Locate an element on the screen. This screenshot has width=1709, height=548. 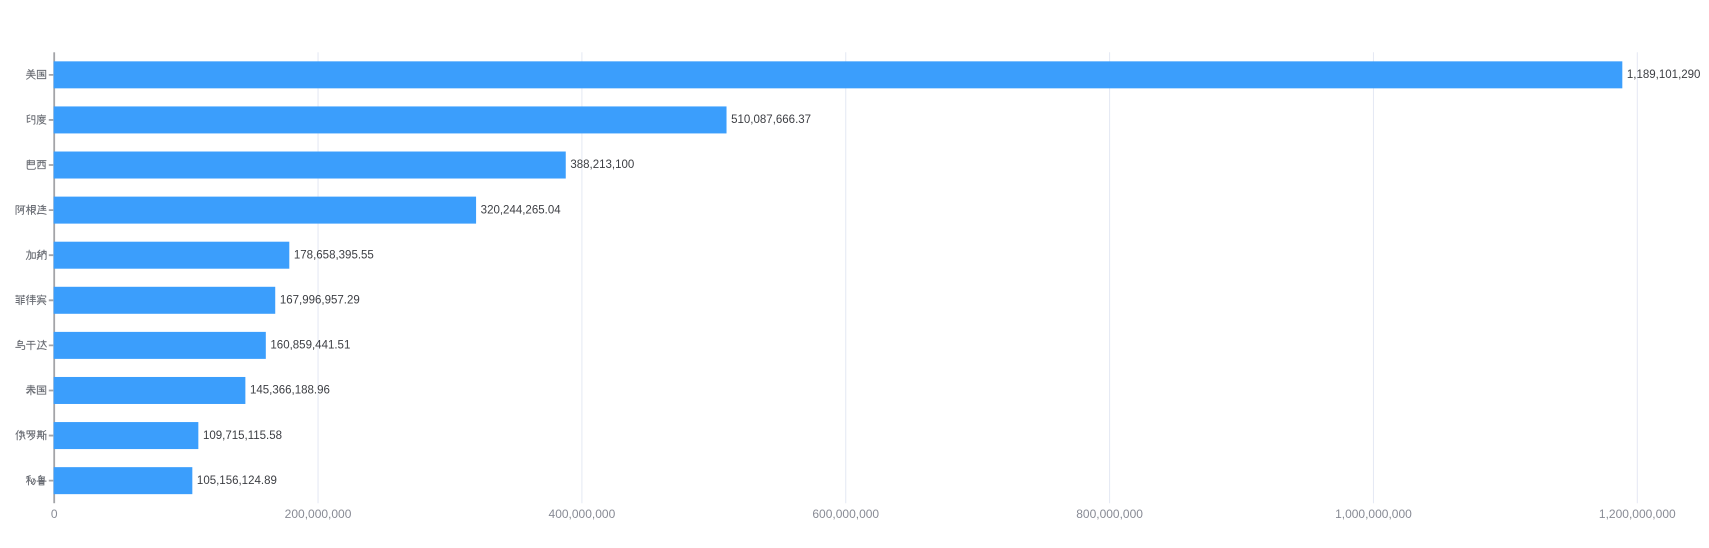
svg-text: 0 is located at coordinates (54, 514).